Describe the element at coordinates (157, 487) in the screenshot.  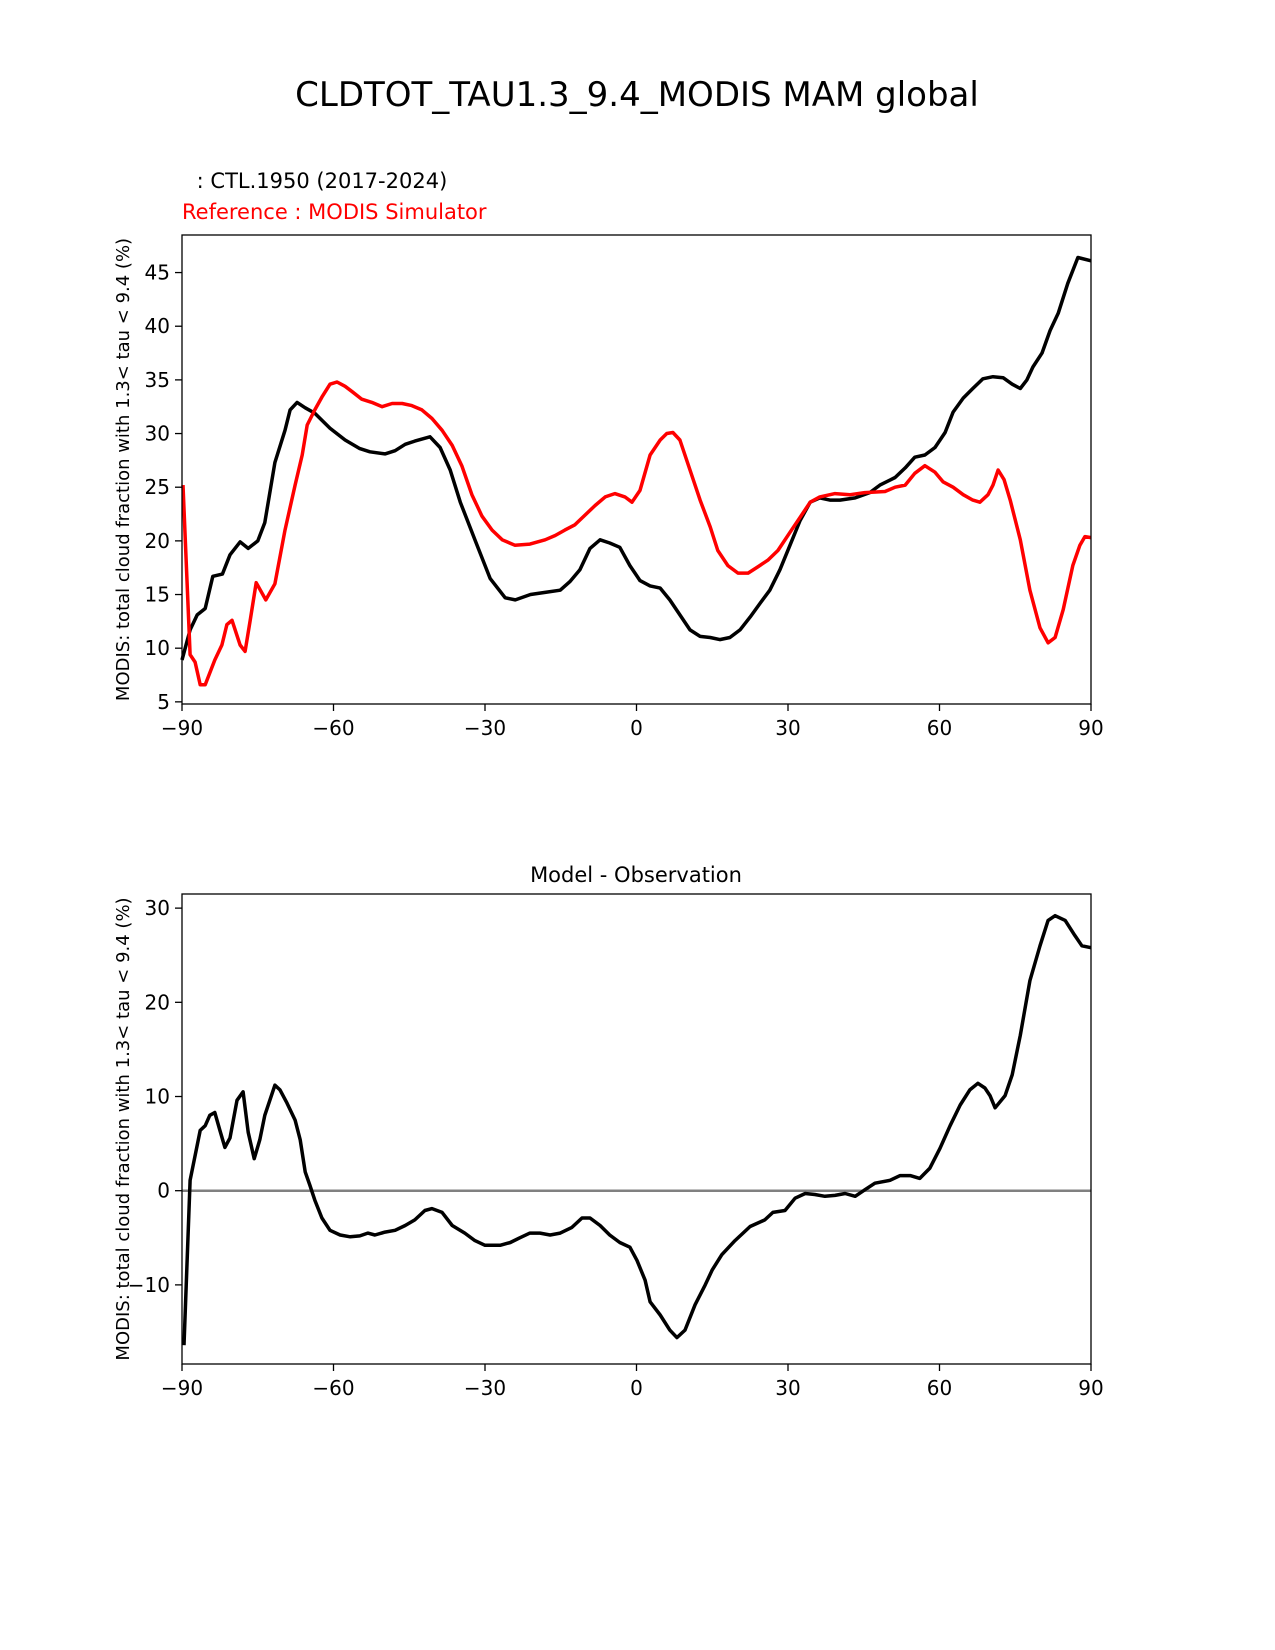
I see `y-tick-label: 25` at that location.